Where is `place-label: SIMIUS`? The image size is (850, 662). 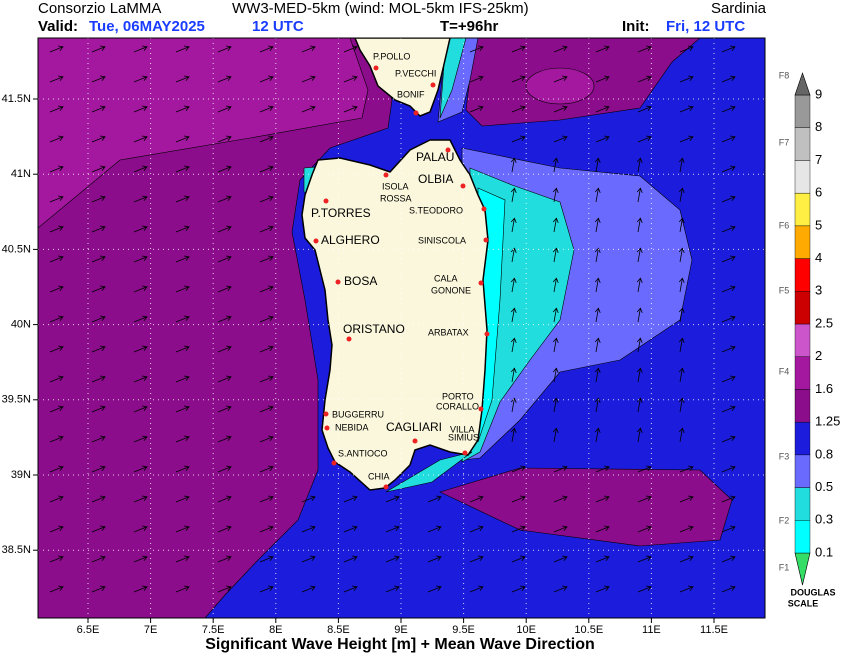 place-label: SIMIUS is located at coordinates (463, 437).